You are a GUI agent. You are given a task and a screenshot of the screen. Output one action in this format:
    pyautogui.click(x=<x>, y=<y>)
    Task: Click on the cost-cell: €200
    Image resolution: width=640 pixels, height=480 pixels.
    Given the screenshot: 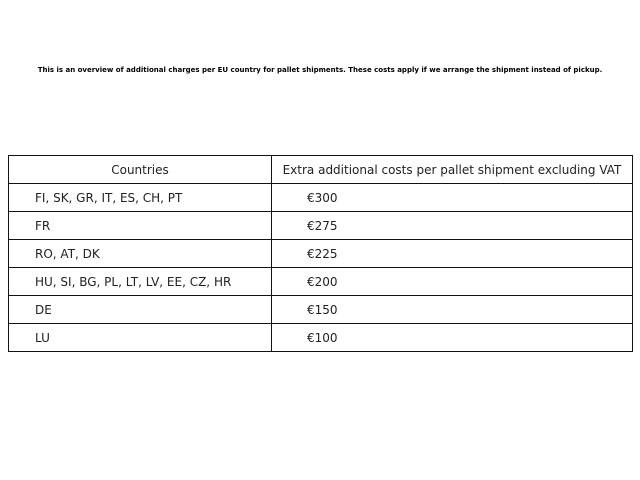 What is the action you would take?
    pyautogui.click(x=452, y=281)
    